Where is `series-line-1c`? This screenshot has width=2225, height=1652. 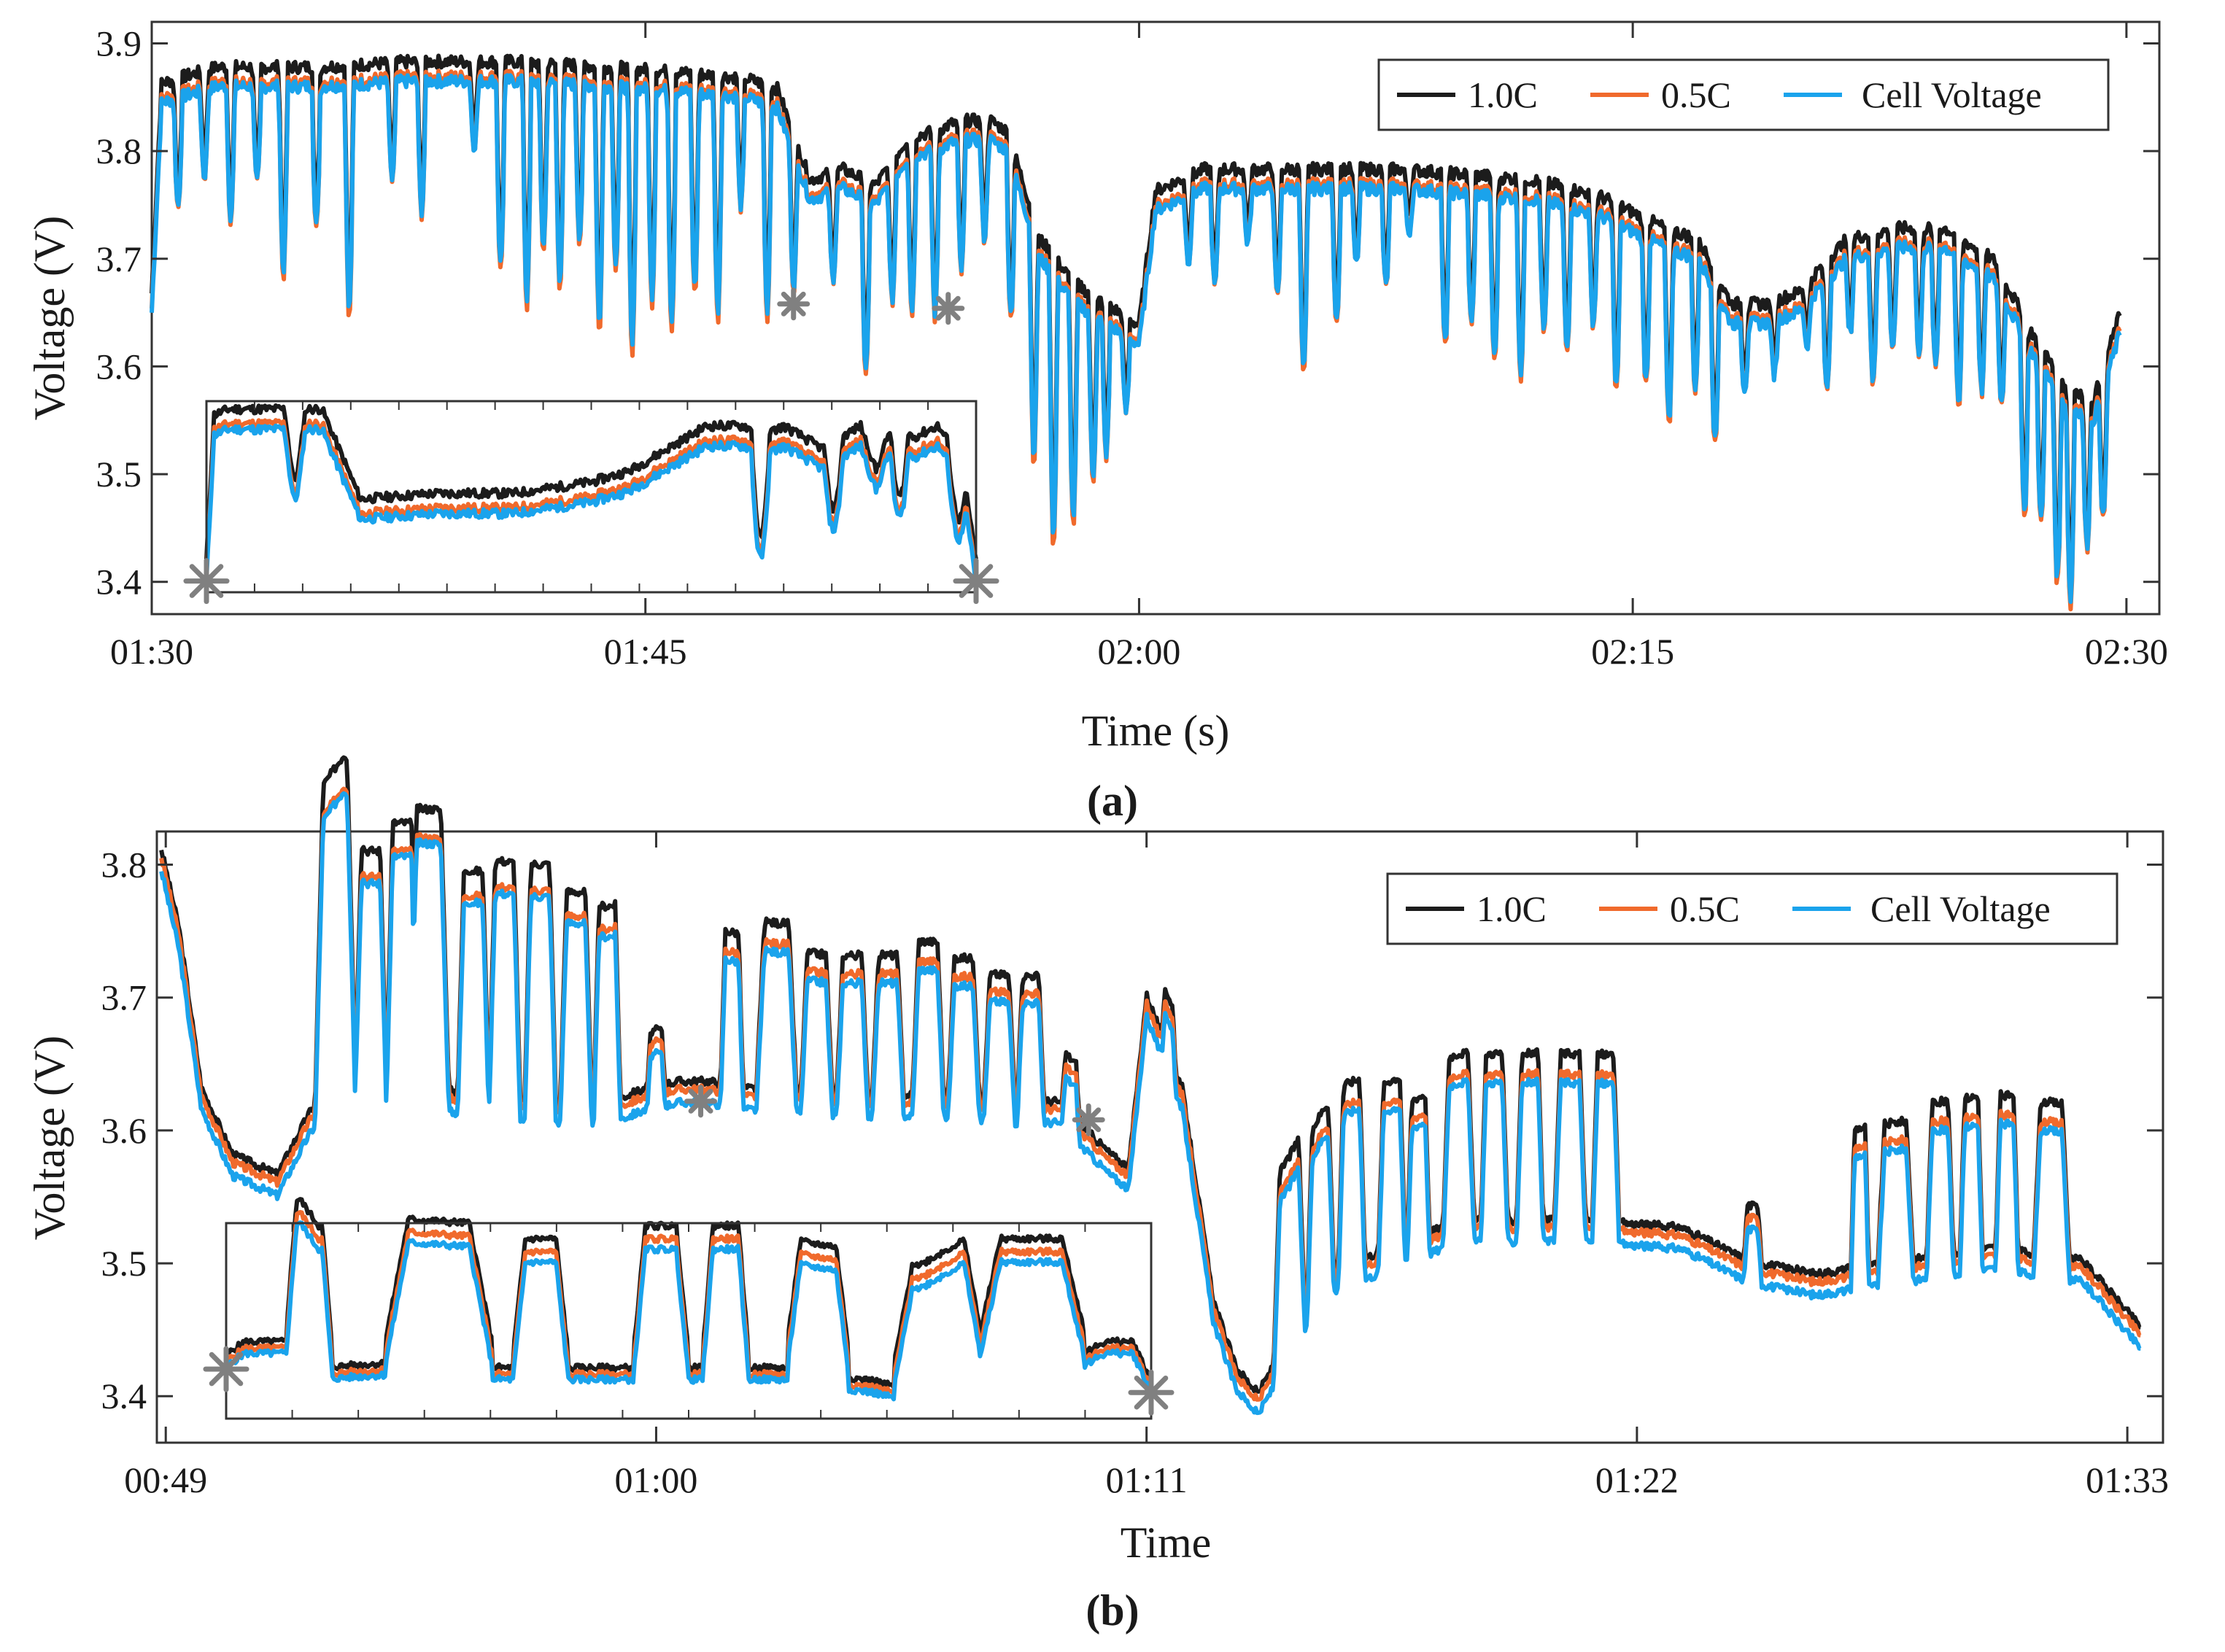
series-line-1c is located at coordinates (591, 481).